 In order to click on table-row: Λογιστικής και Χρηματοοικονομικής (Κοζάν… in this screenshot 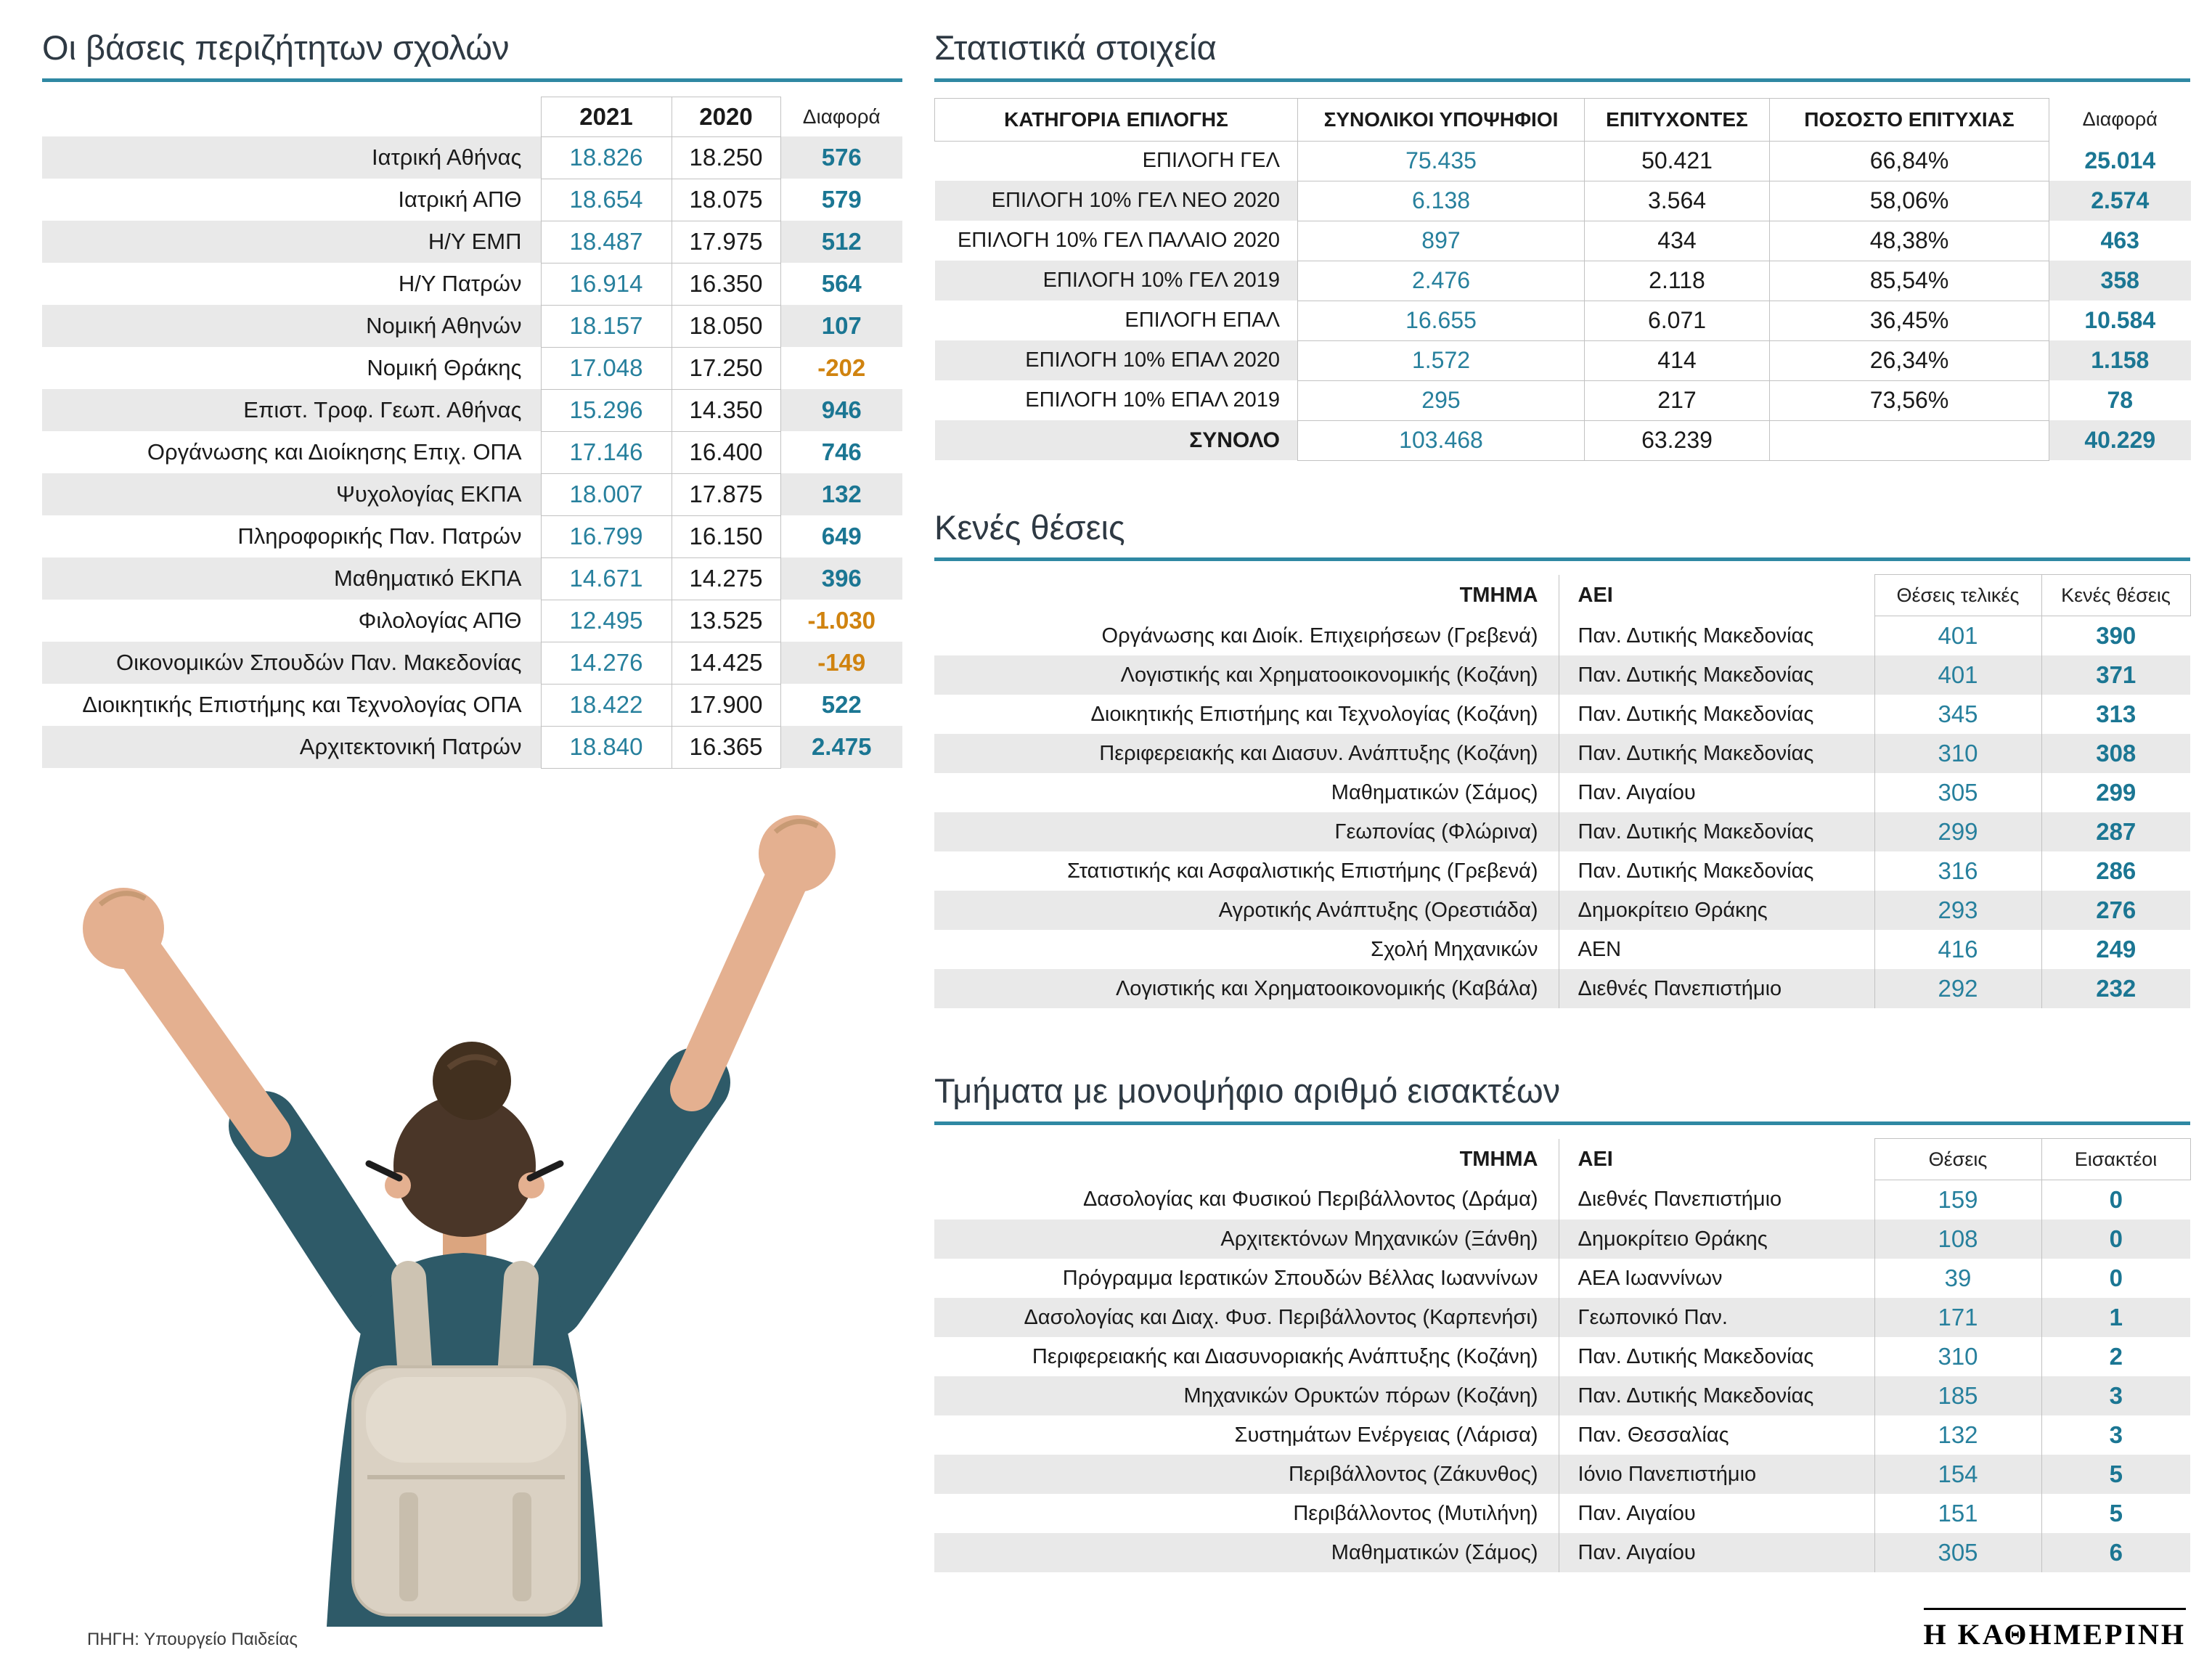, I will do `click(1562, 675)`.